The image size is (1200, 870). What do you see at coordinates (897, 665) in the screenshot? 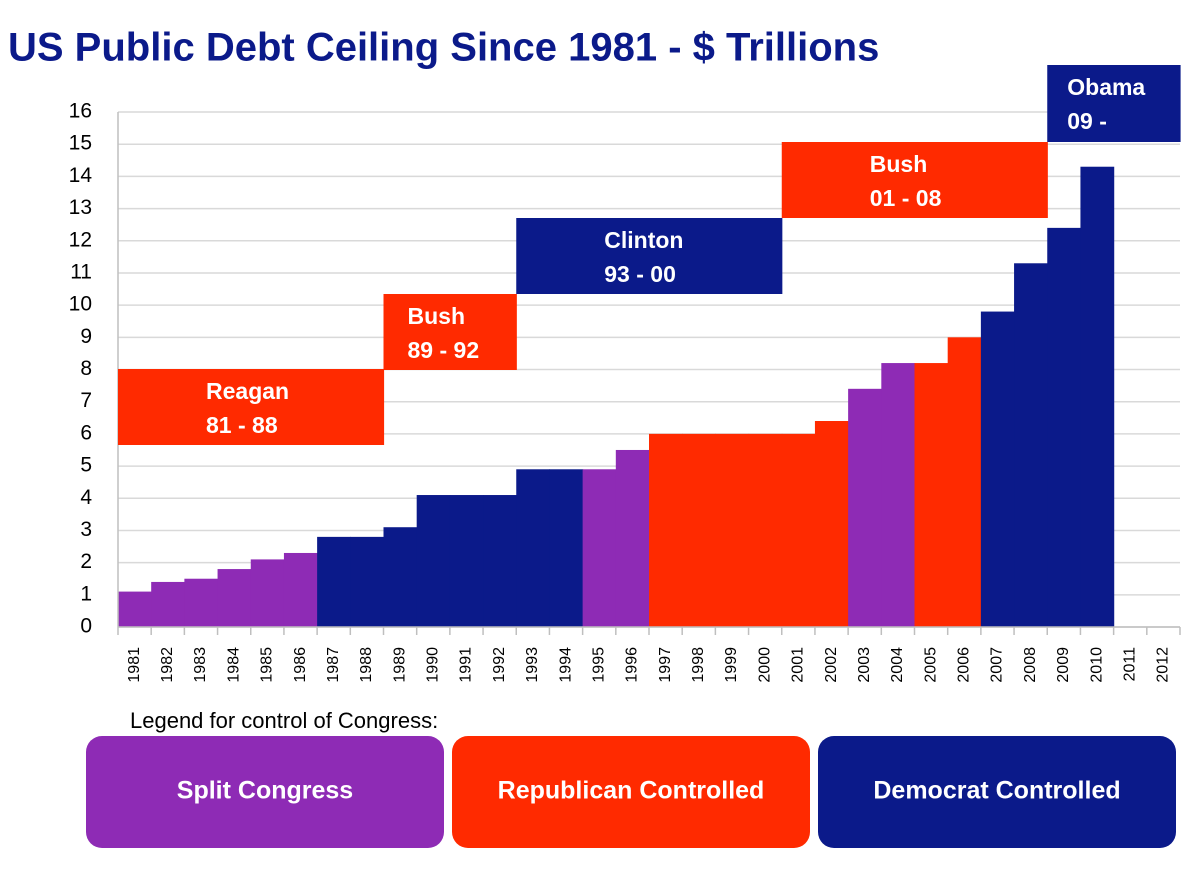
I see `x-tick-label: 2004` at bounding box center [897, 665].